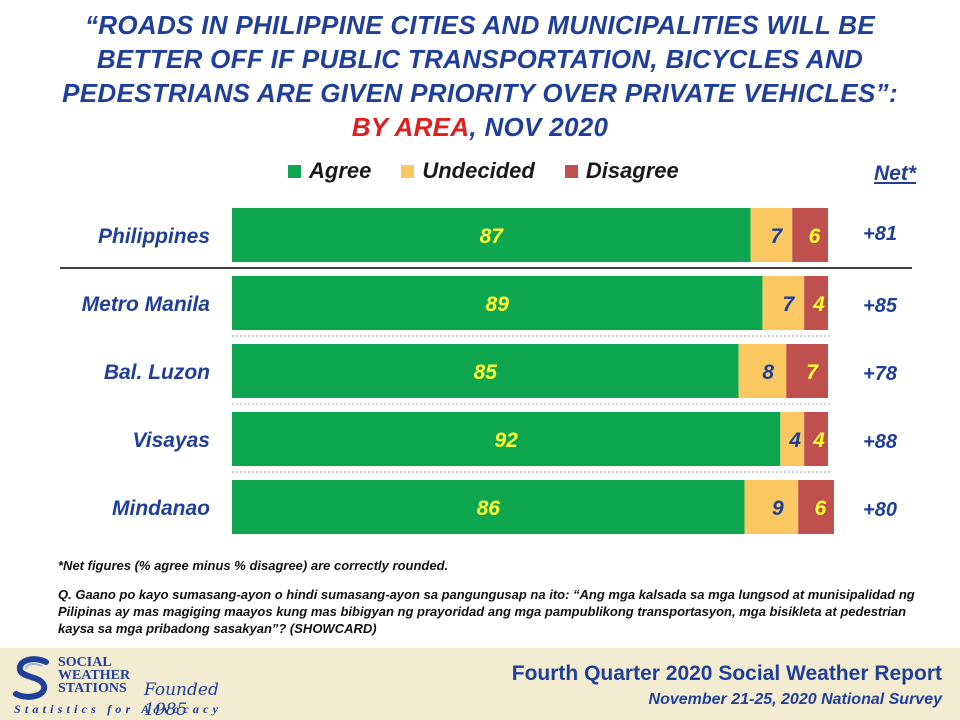 The width and height of the screenshot is (960, 720). What do you see at coordinates (795, 699) in the screenshot?
I see `report-subtitle: November 21-25, 2020 National Survey` at bounding box center [795, 699].